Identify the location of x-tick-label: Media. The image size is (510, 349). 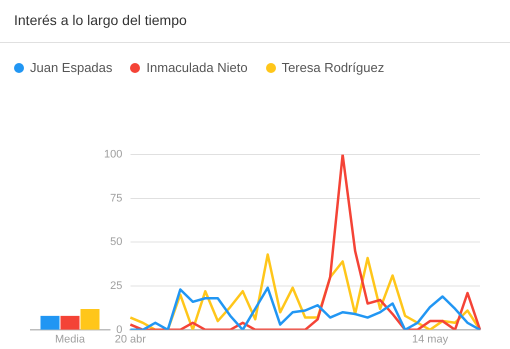
(70, 339).